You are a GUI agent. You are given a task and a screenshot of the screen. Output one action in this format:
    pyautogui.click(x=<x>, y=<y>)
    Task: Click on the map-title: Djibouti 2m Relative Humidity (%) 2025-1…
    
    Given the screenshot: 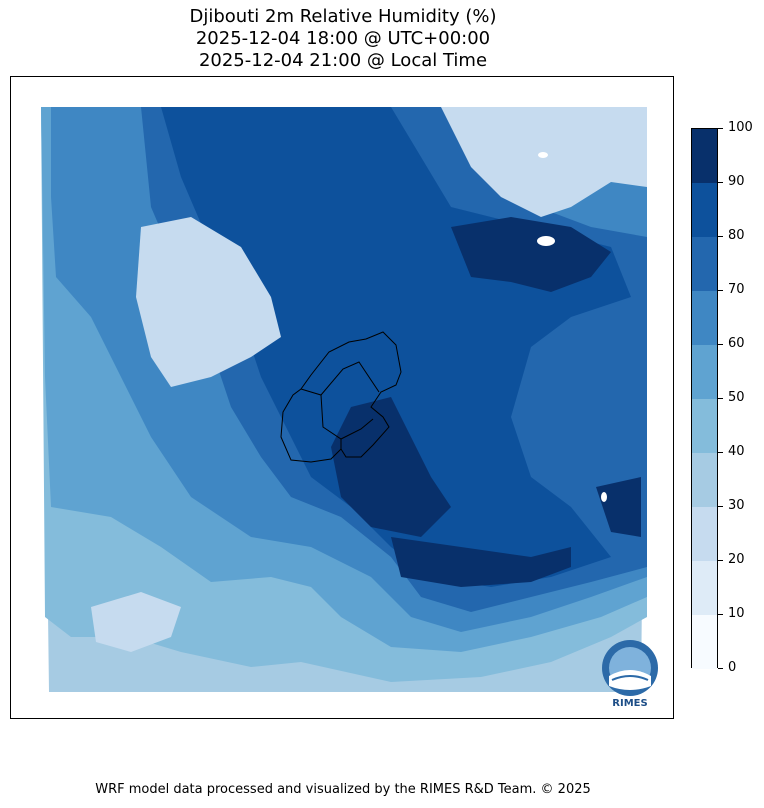 What is the action you would take?
    pyautogui.click(x=343, y=39)
    